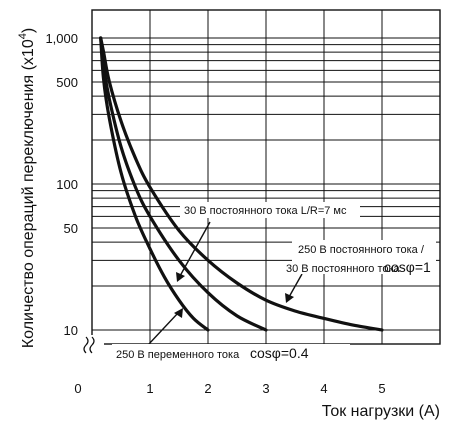  I want to click on y-tick-label: 10, so click(71, 330).